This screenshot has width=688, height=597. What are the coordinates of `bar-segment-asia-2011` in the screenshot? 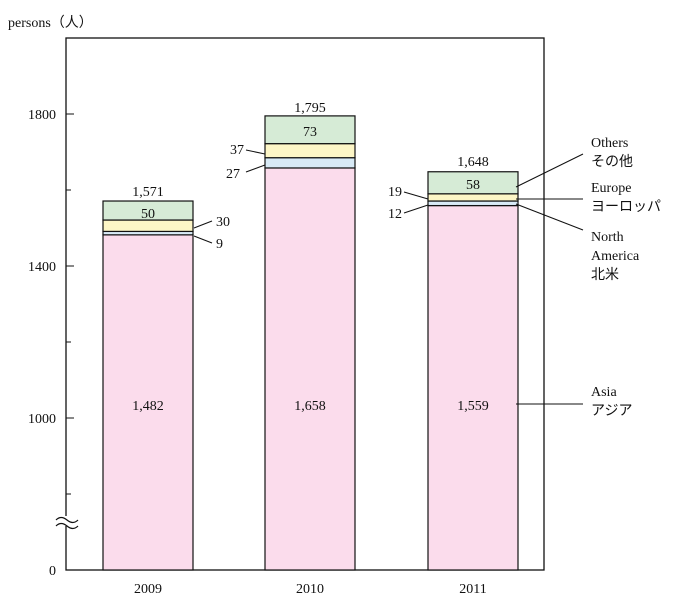 It's located at (473, 387).